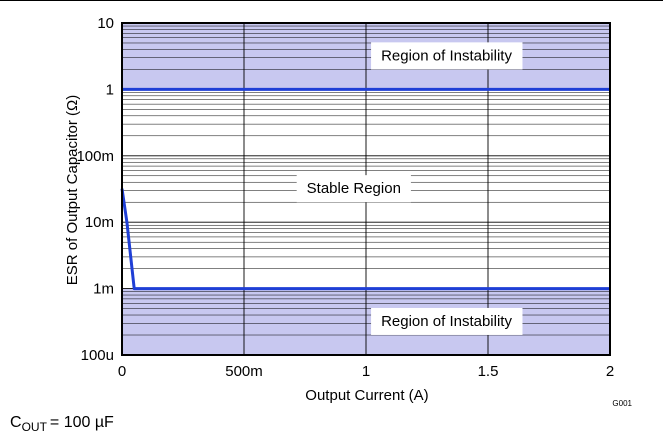 The width and height of the screenshot is (663, 437). What do you see at coordinates (610, 371) in the screenshot?
I see `x-tick-label: 2` at bounding box center [610, 371].